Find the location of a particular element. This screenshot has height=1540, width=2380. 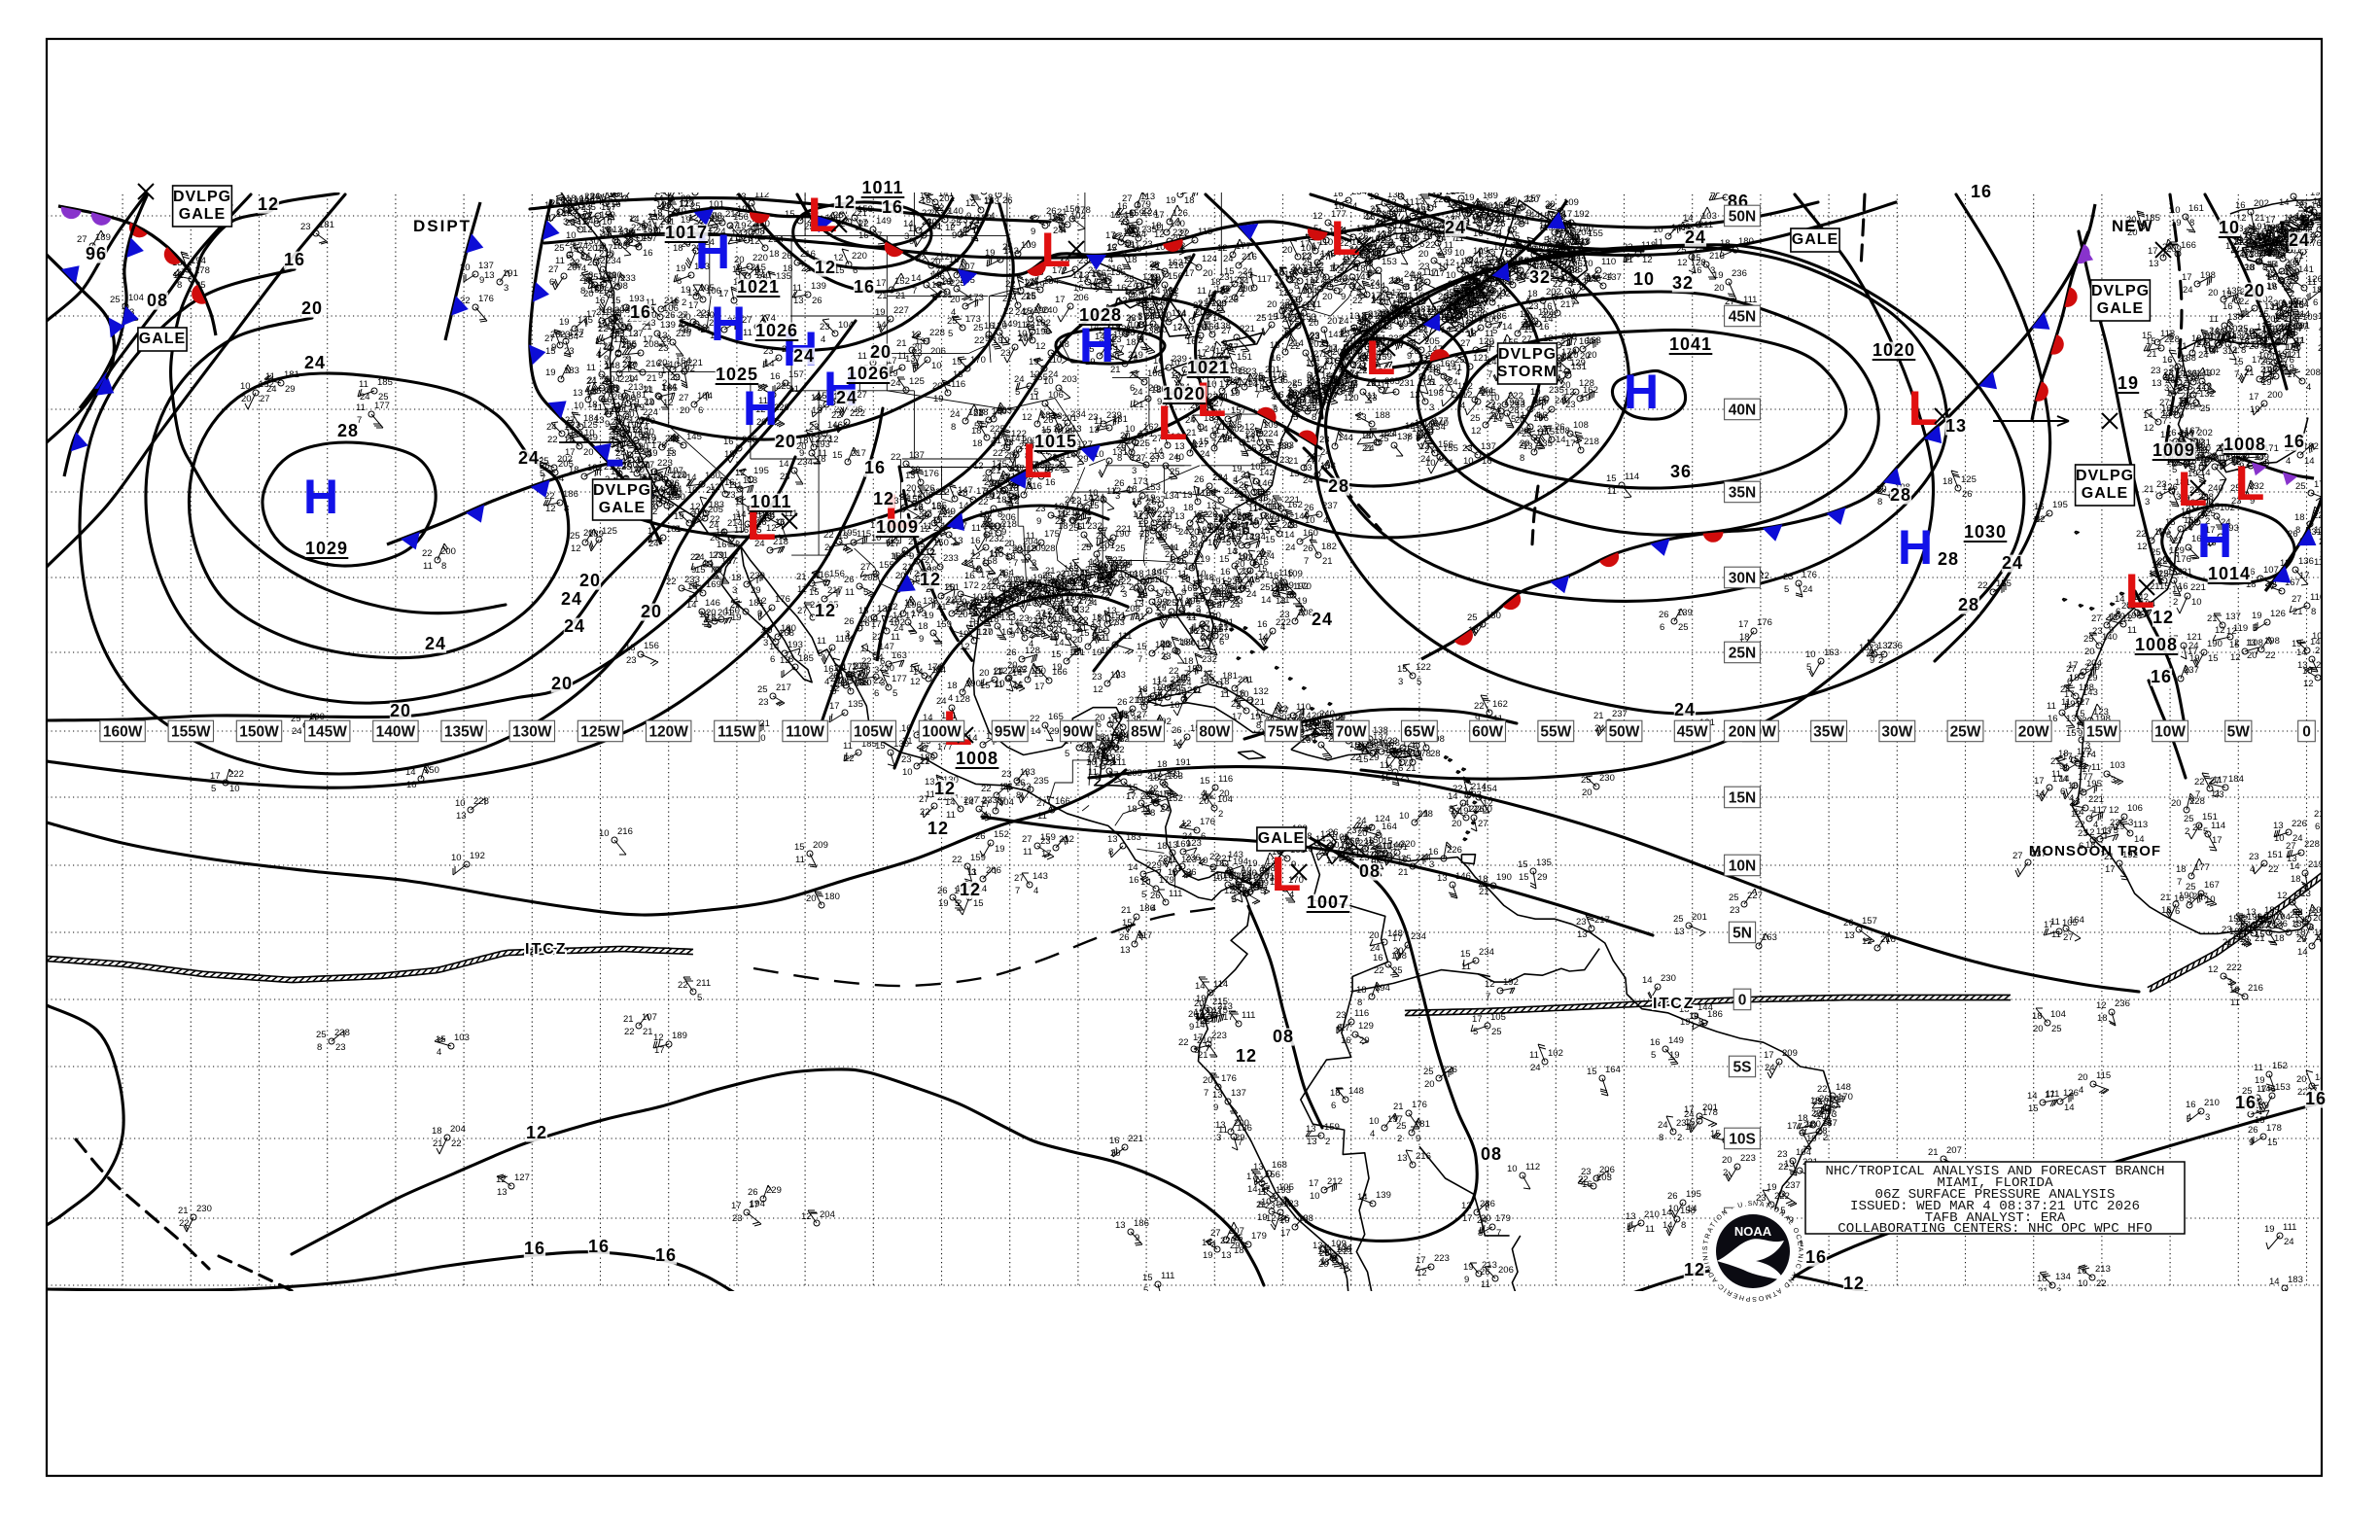

svg-text: 237 is located at coordinates (1330, 506).